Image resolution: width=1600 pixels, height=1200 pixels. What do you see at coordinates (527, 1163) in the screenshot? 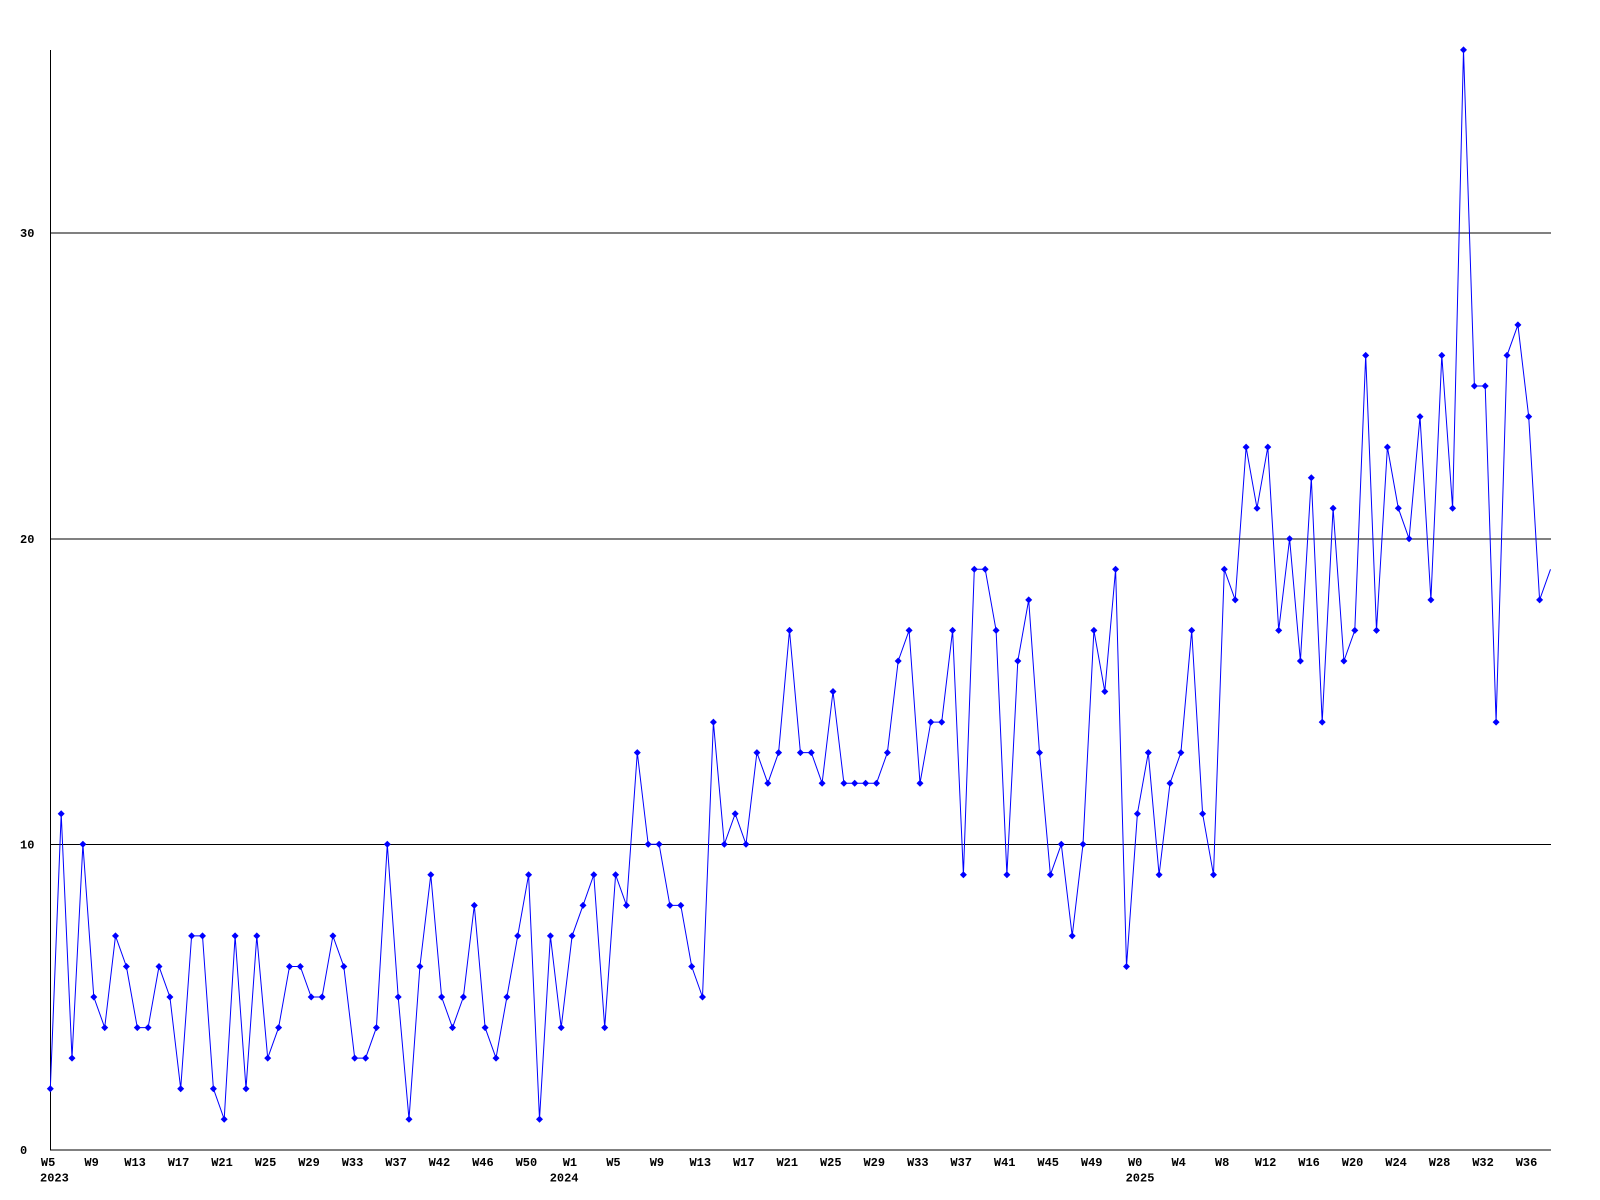
I see `svg-text: W50` at bounding box center [527, 1163].